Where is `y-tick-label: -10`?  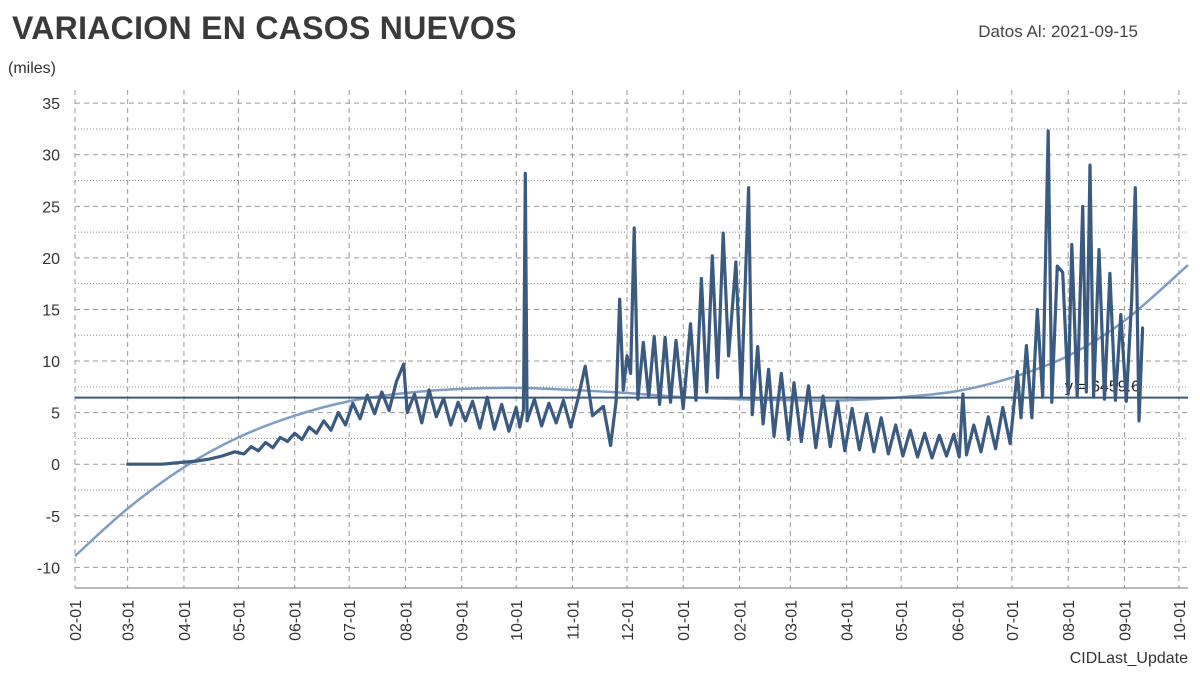 y-tick-label: -10 is located at coordinates (48, 568).